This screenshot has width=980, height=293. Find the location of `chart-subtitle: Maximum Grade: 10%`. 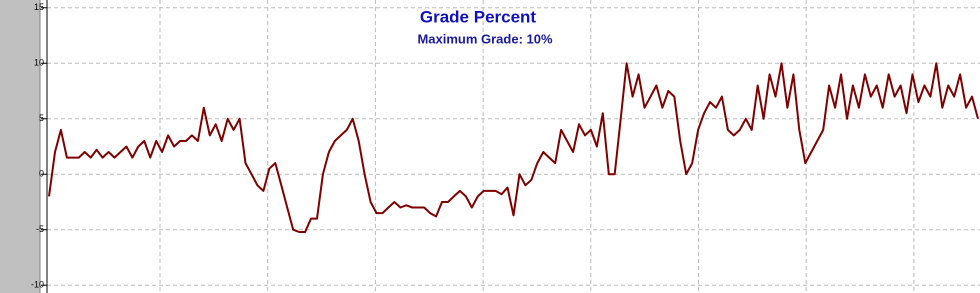

chart-subtitle: Maximum Grade: 10% is located at coordinates (485, 38).